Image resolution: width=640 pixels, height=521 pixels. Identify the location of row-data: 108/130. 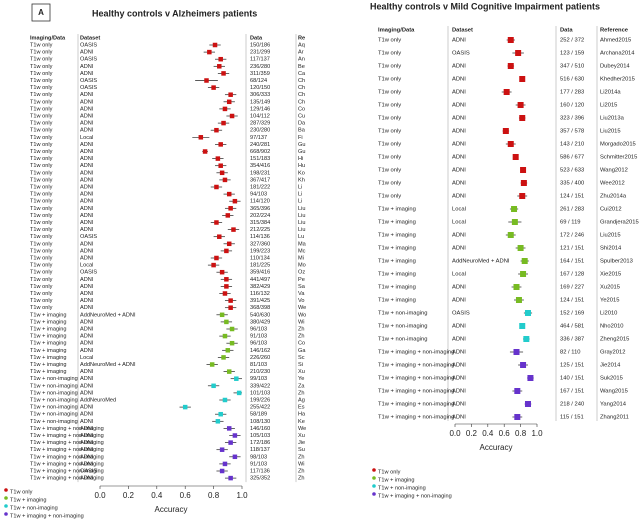
(260, 422).